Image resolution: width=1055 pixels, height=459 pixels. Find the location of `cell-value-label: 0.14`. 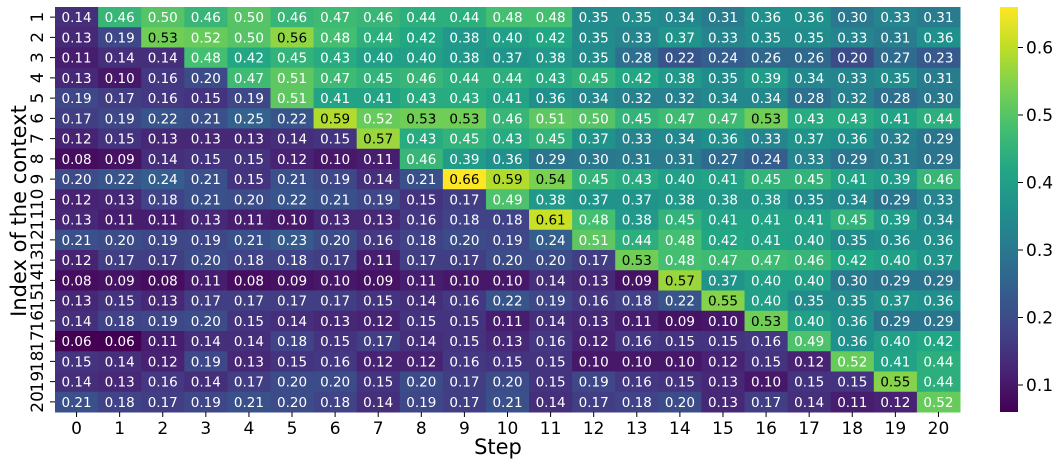

cell-value-label: 0.14 is located at coordinates (809, 403).